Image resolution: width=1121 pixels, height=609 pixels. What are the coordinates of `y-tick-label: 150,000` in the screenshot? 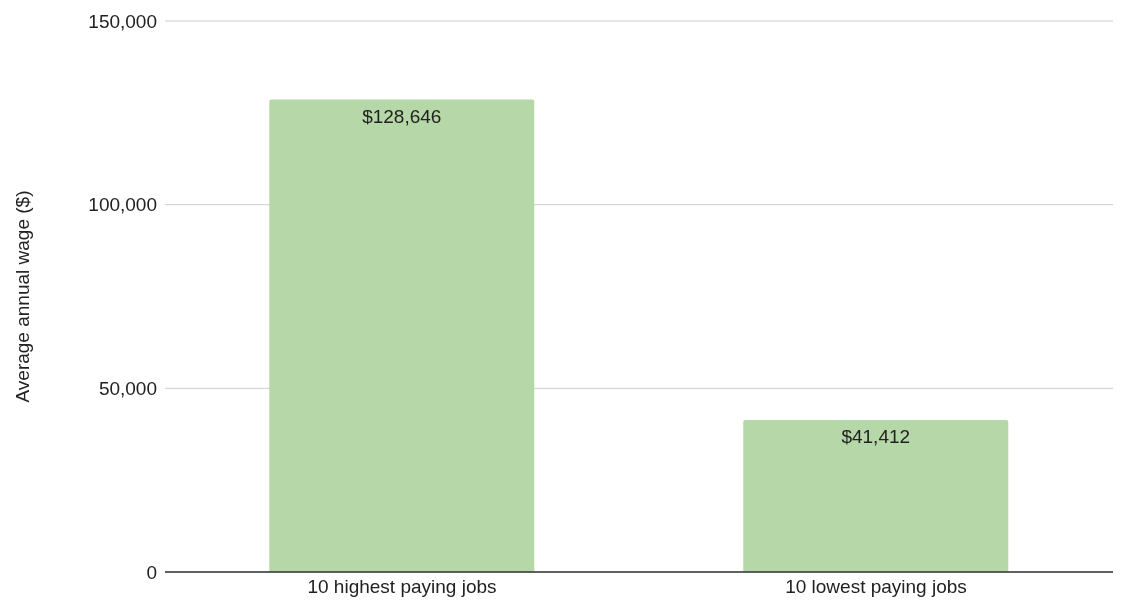 It's located at (122, 21).